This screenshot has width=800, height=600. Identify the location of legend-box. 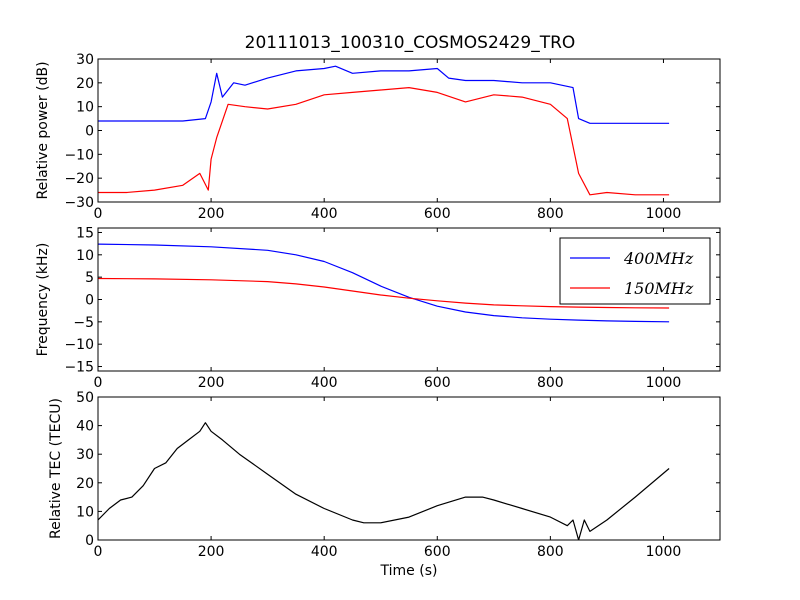
(635, 271).